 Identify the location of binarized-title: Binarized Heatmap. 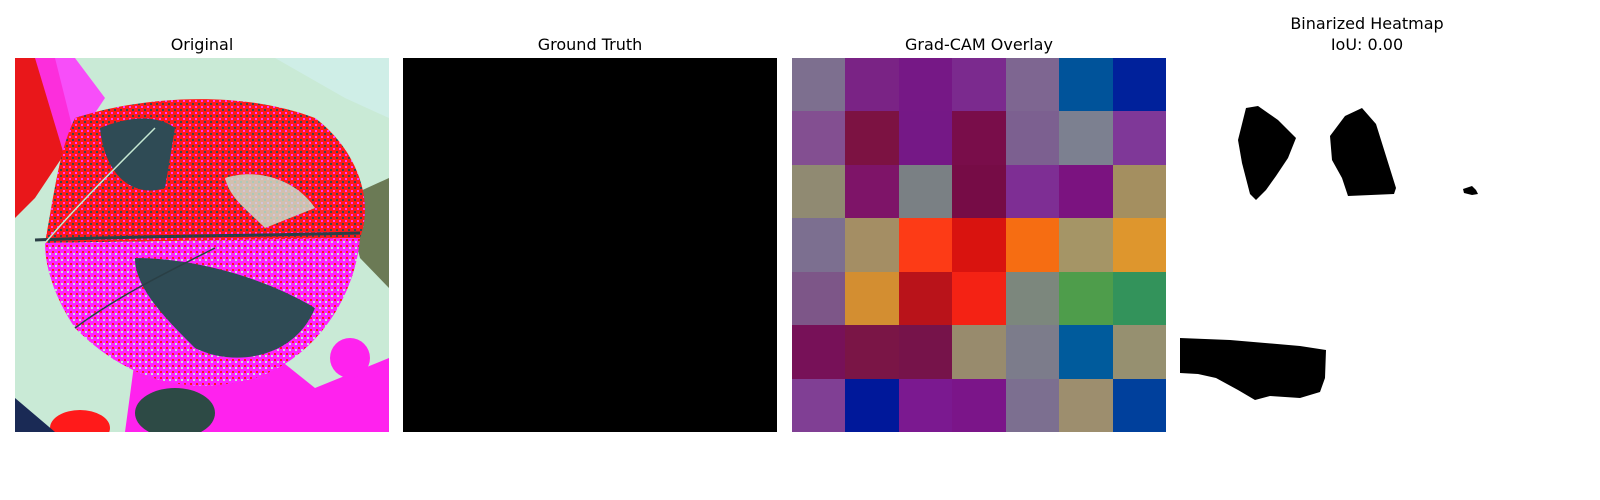
(1367, 23).